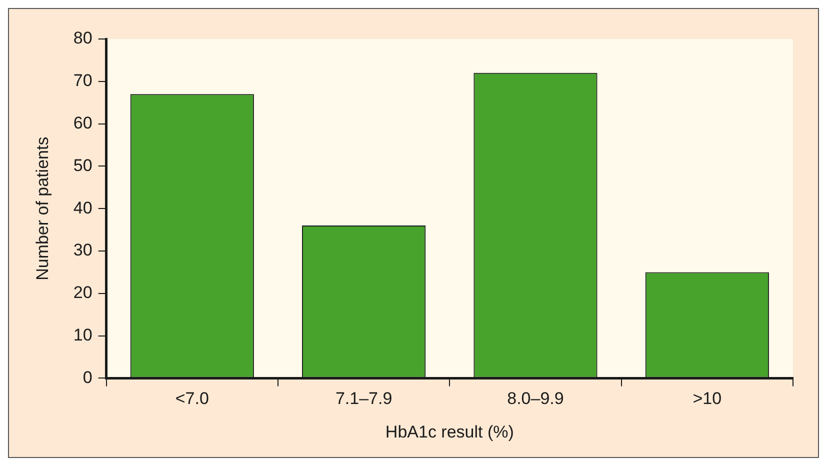 The width and height of the screenshot is (827, 466). What do you see at coordinates (42, 208) in the screenshot?
I see `y-axis-title: Number of patients` at bounding box center [42, 208].